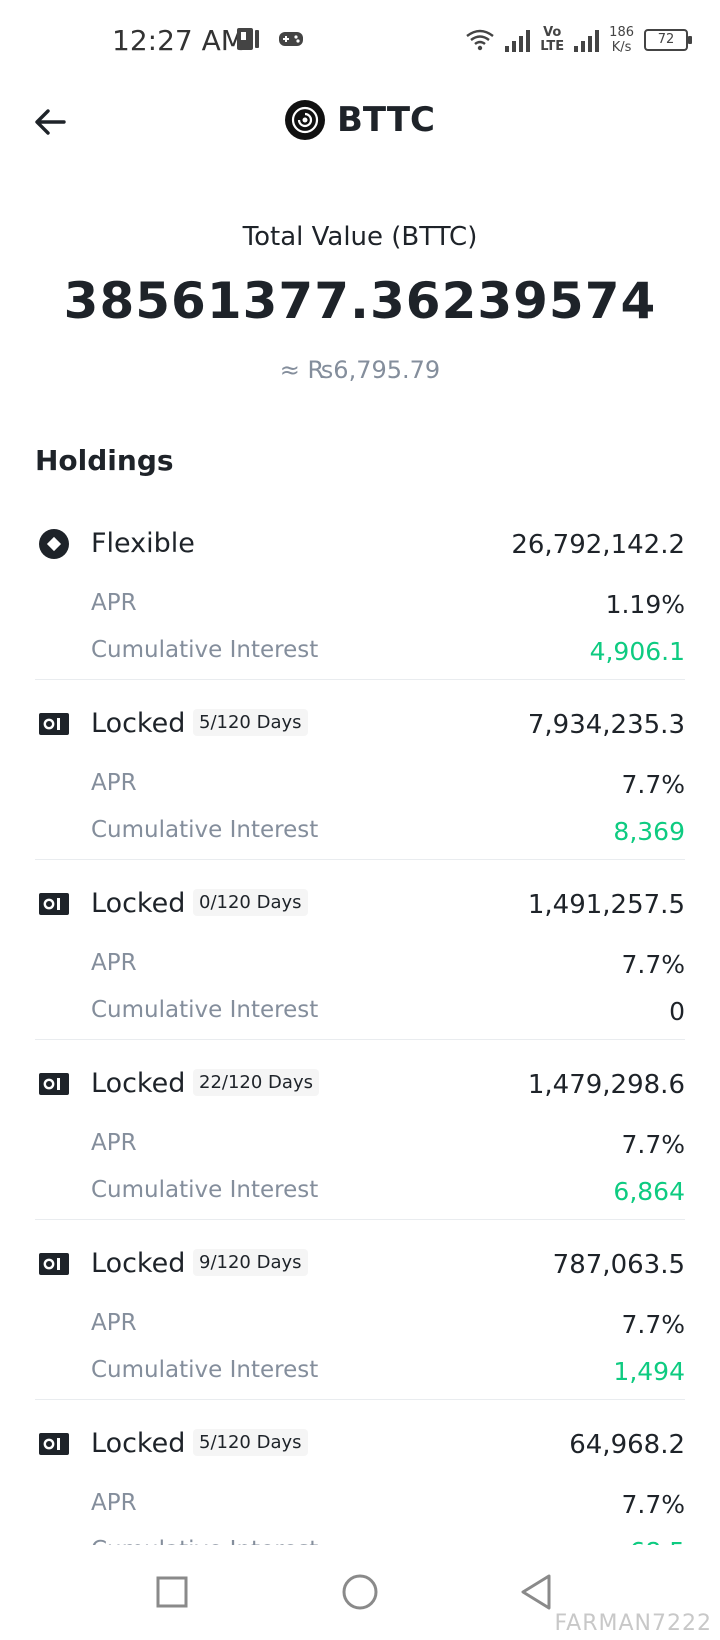 This screenshot has height=1640, width=720. Describe the element at coordinates (621, 40) in the screenshot. I see `network-speed: 186 K/s` at that location.